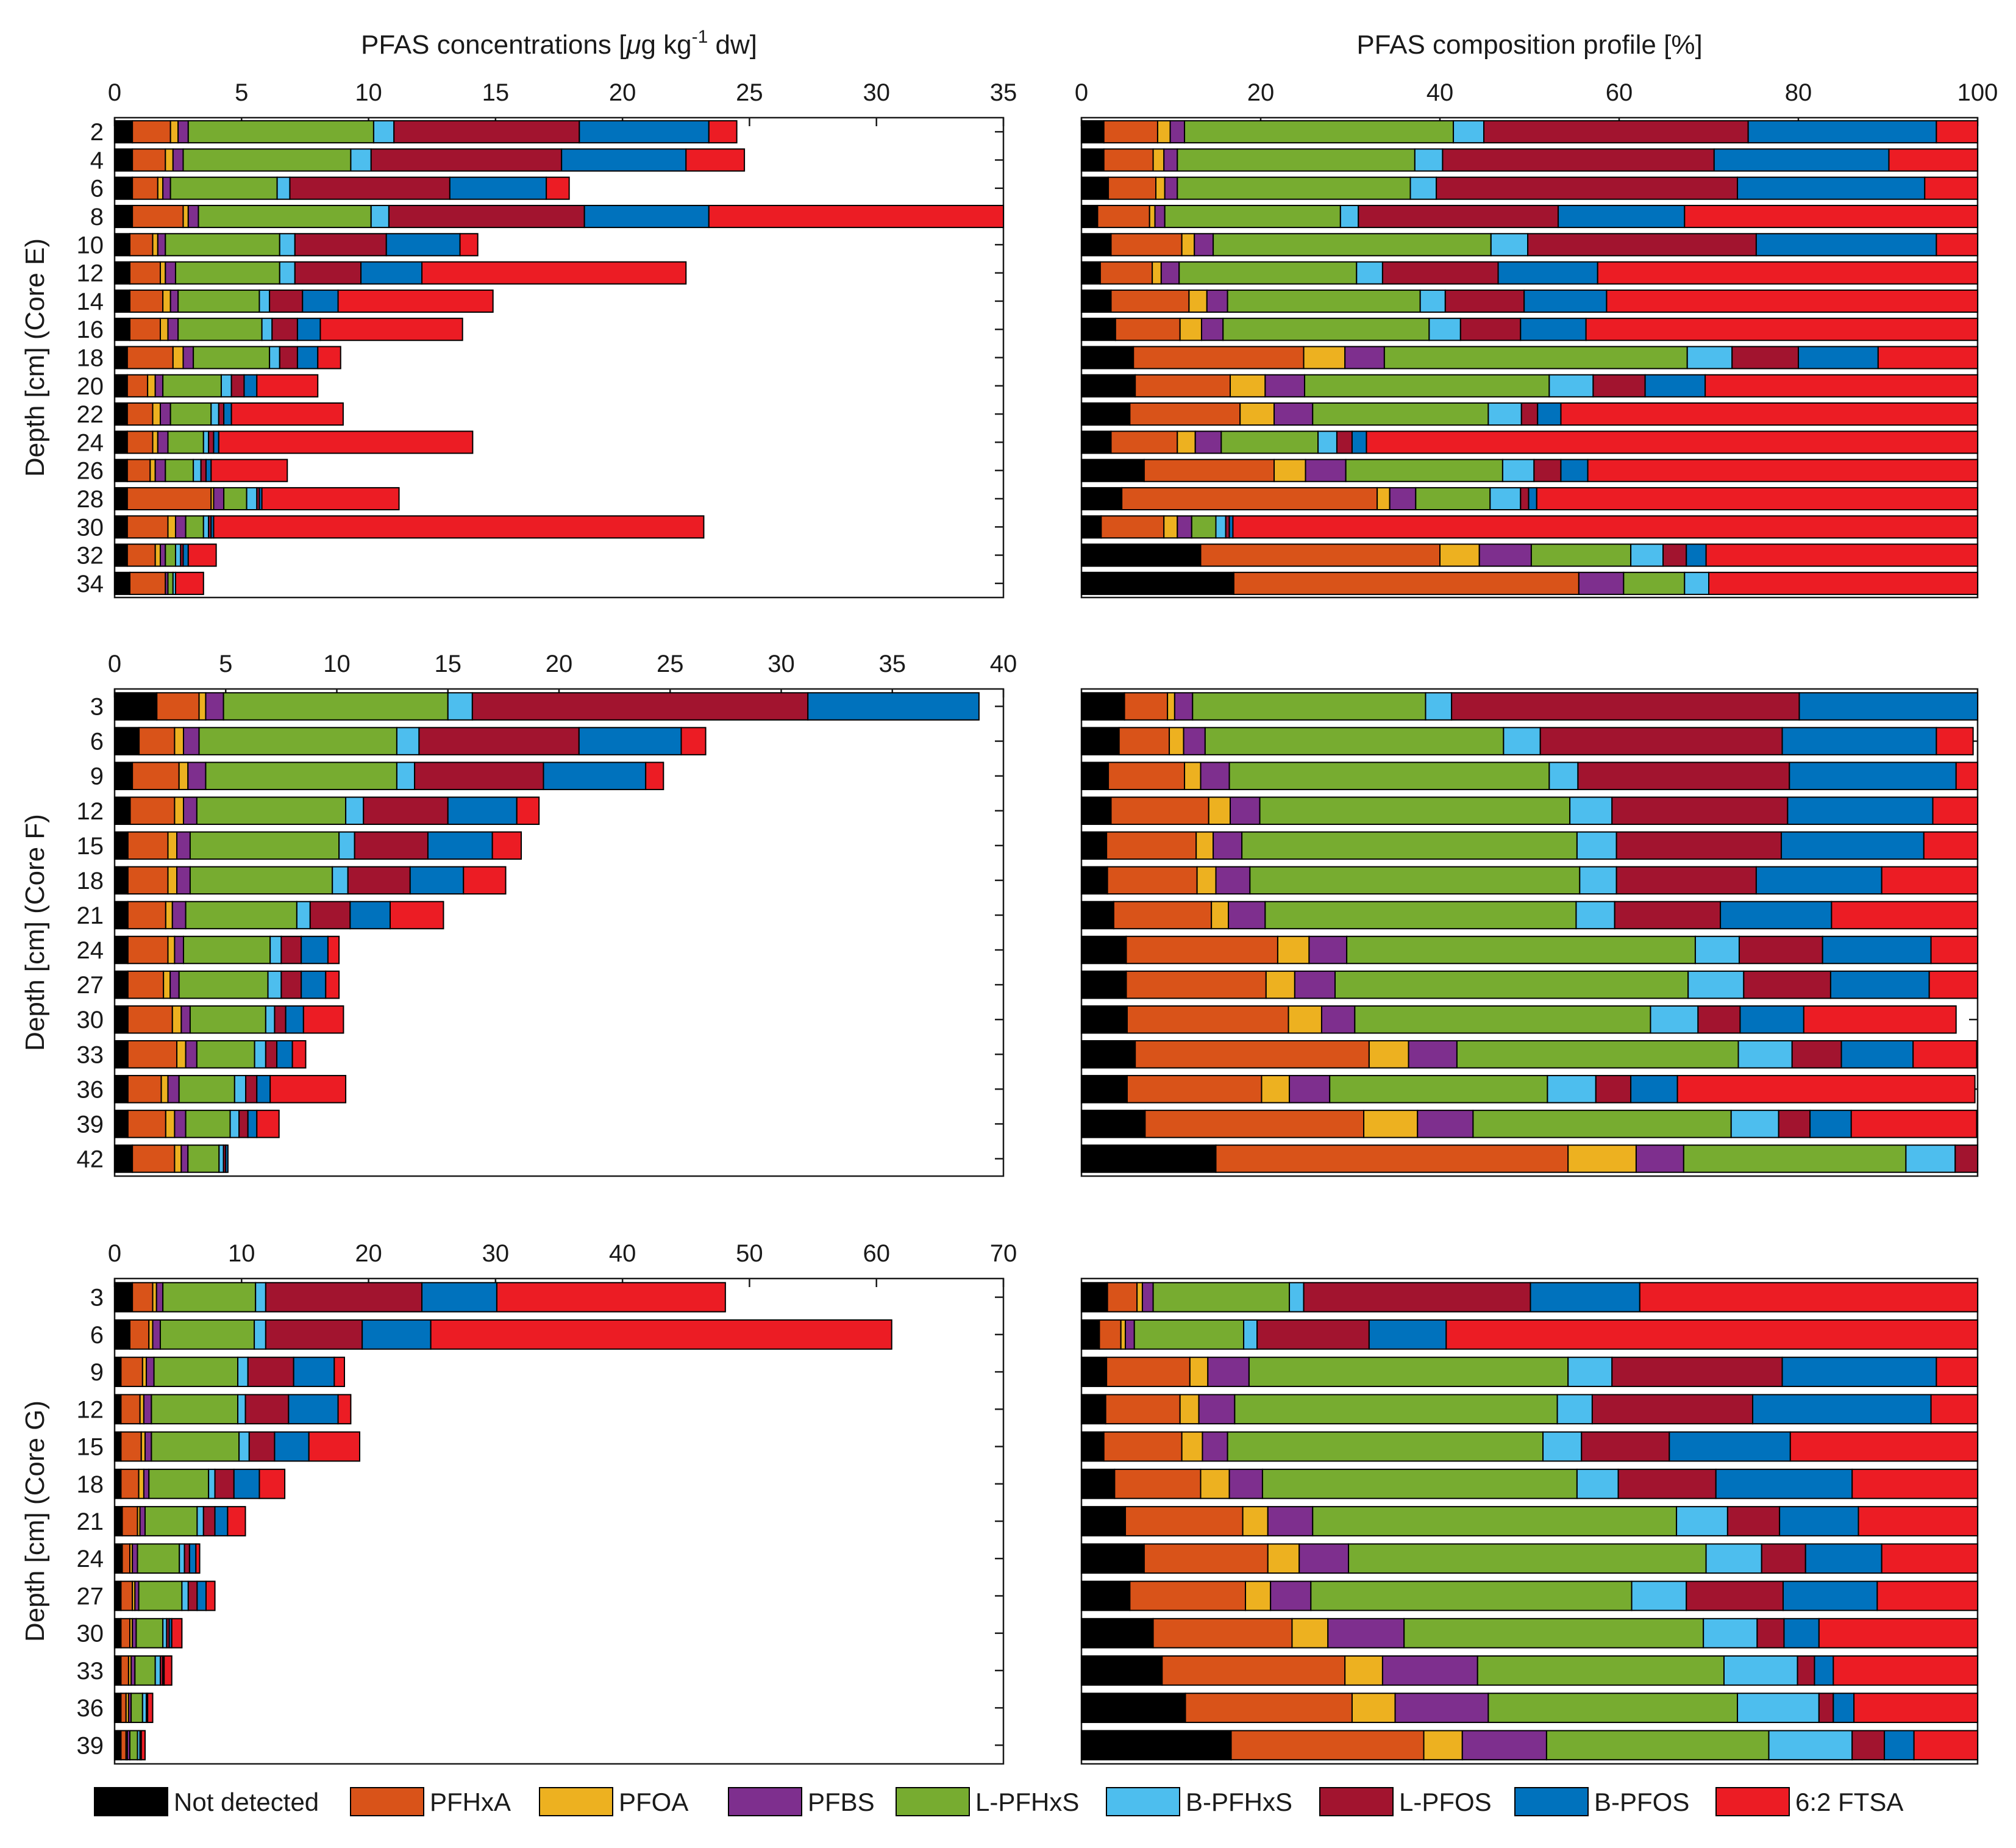  I want to click on x-tick-label: 0, so click(114, 1253).